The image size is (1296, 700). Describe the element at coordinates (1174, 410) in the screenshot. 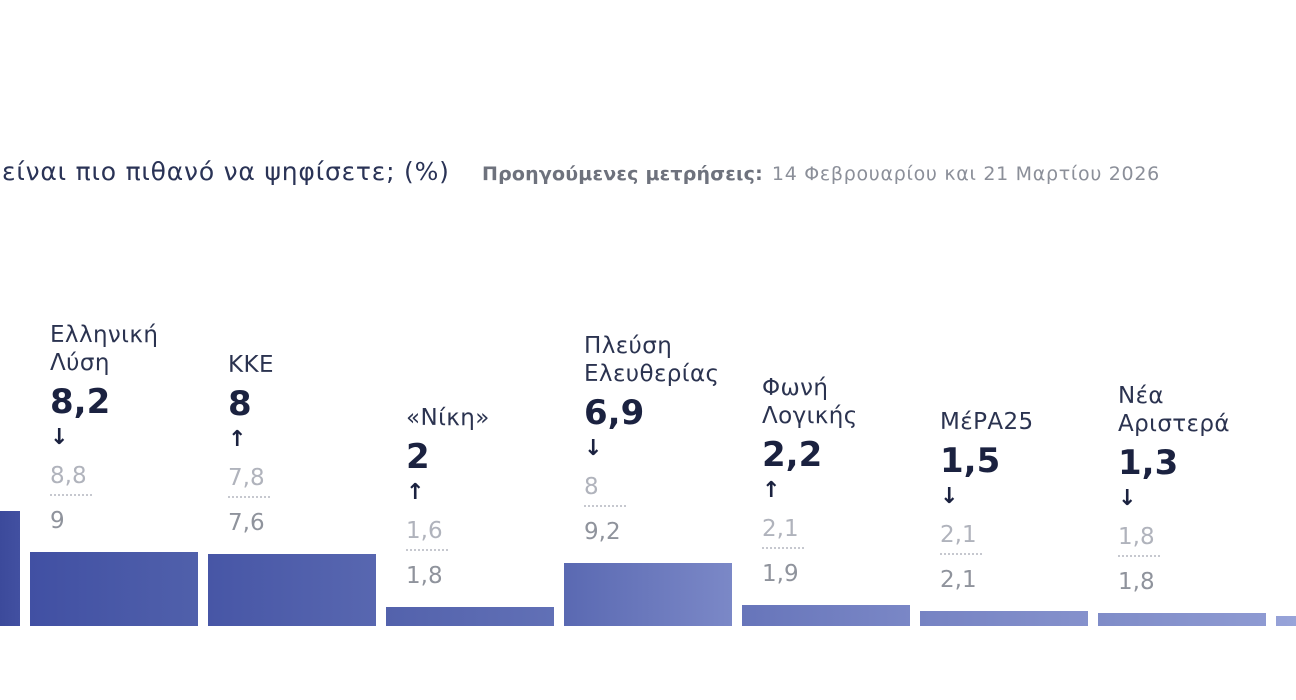

I see `party-name: Νέα Αριστερά` at that location.